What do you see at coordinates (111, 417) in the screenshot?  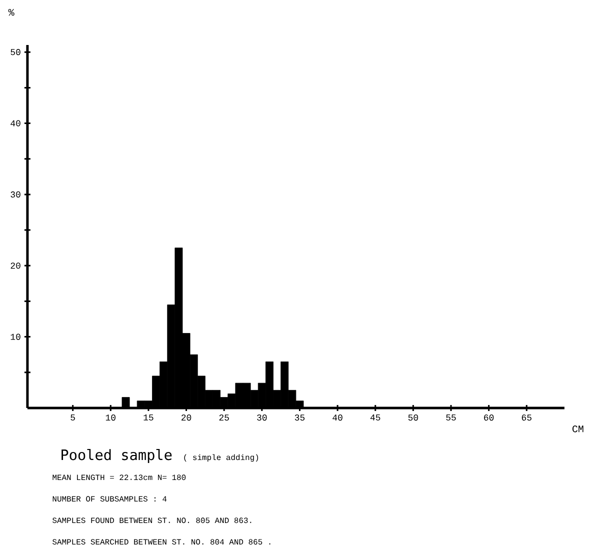 I see `x-tick-label: 10` at bounding box center [111, 417].